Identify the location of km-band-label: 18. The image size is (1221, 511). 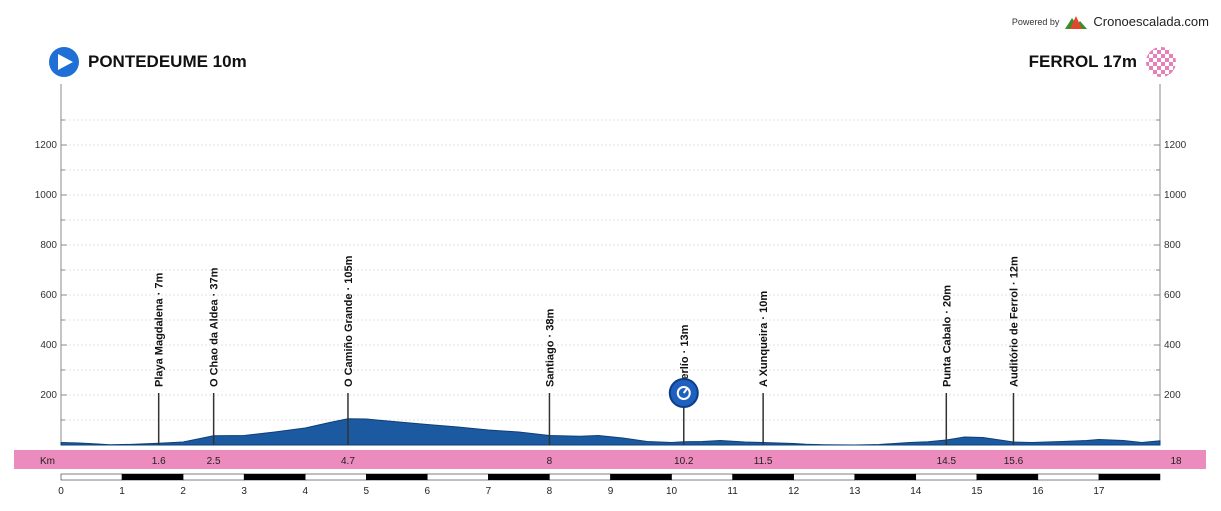
(1176, 461).